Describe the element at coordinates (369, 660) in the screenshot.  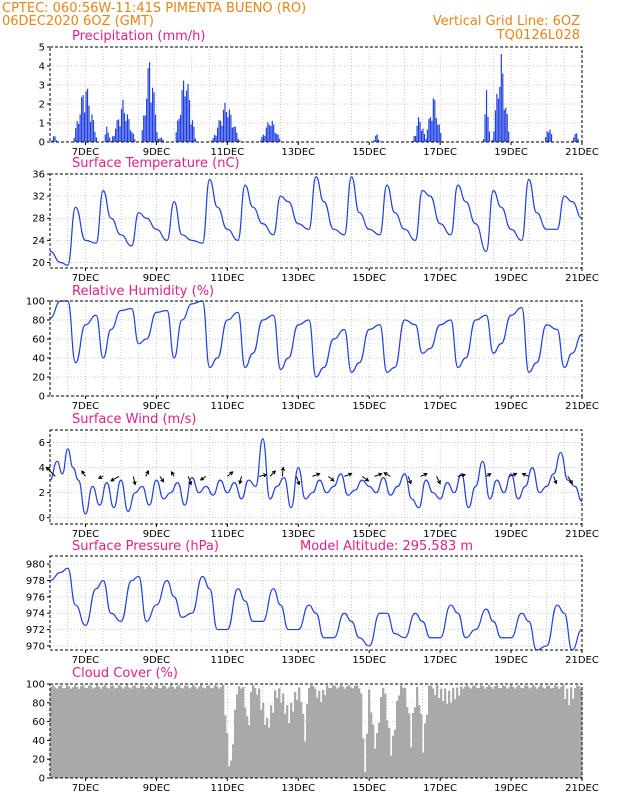
I see `x-tick-label: 15DEC` at that location.